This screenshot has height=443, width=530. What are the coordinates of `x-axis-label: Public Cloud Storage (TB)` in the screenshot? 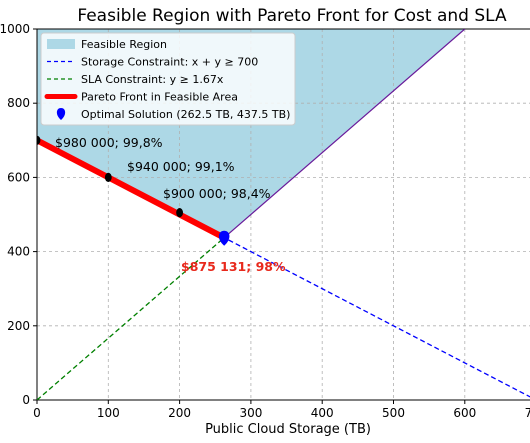 It's located at (288, 429).